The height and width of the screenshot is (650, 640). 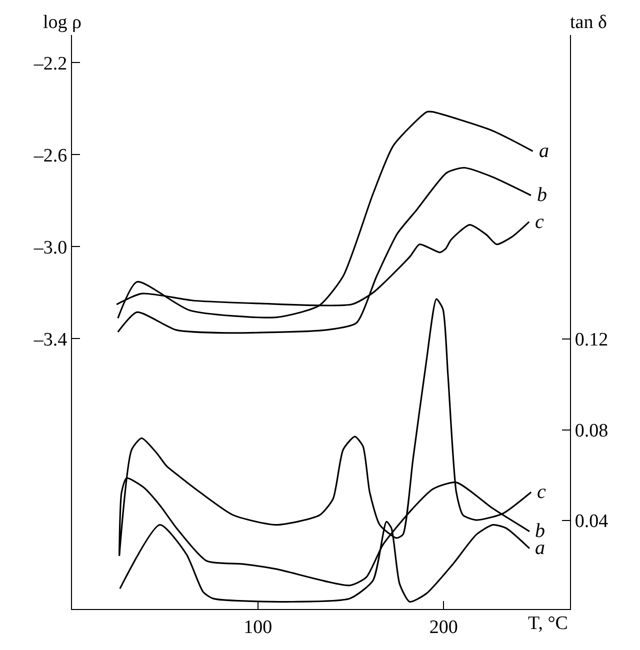 What do you see at coordinates (591, 521) in the screenshot?
I see `y2-tick-label: 0.04` at bounding box center [591, 521].